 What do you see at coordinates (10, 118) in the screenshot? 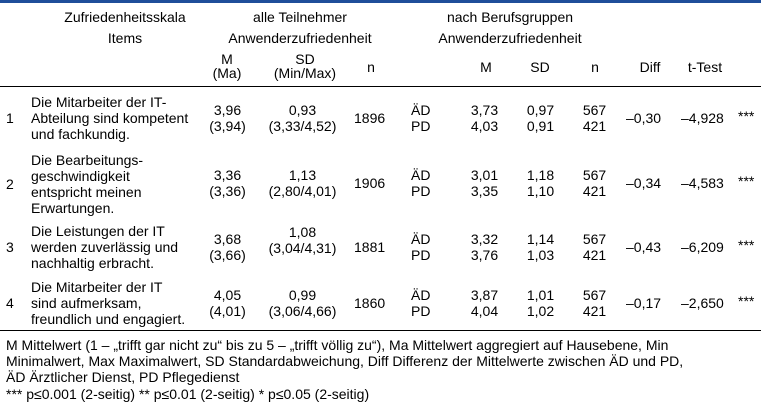
I see `row-number: 1` at bounding box center [10, 118].